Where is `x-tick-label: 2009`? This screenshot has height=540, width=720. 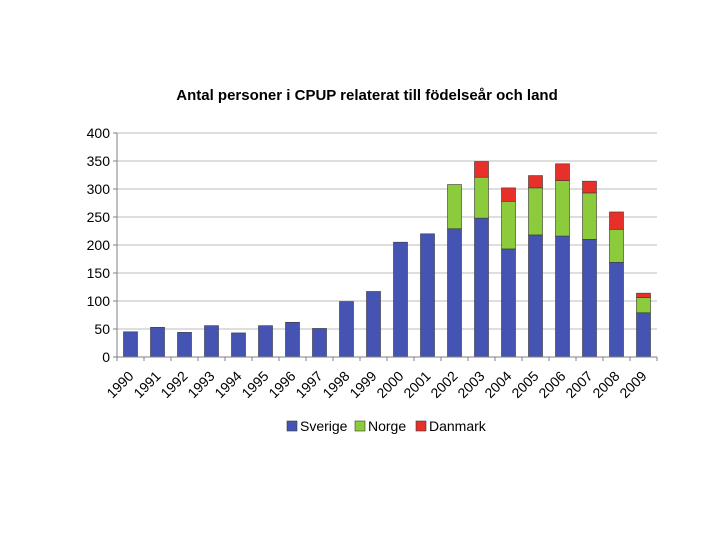 x-tick-label: 2009 is located at coordinates (632, 384).